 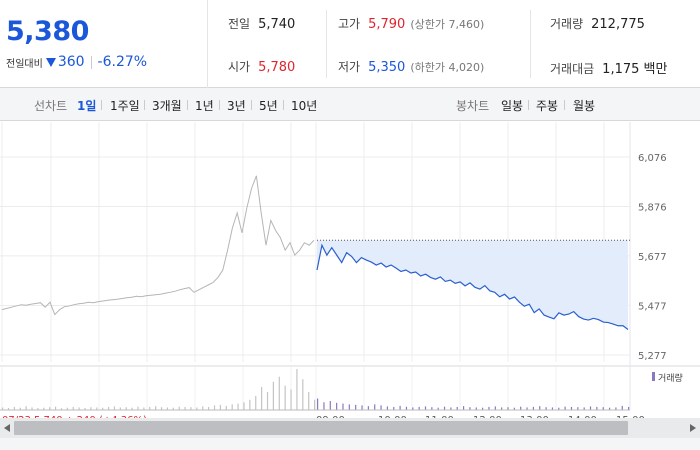 I want to click on period-tab-1w: 1주일, so click(x=125, y=106).